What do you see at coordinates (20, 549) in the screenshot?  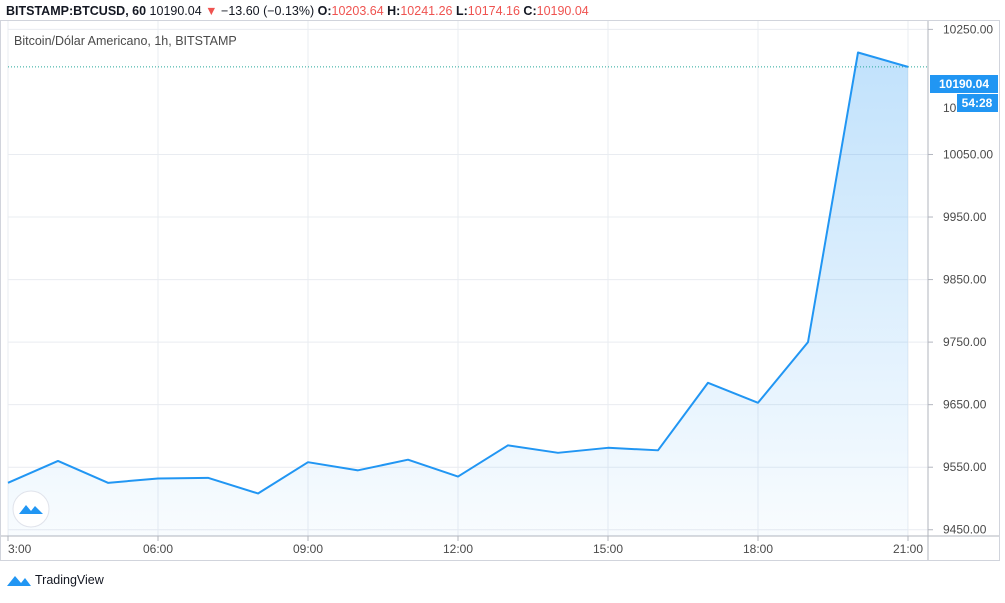 I see `x-tick-label: 3:00` at bounding box center [20, 549].